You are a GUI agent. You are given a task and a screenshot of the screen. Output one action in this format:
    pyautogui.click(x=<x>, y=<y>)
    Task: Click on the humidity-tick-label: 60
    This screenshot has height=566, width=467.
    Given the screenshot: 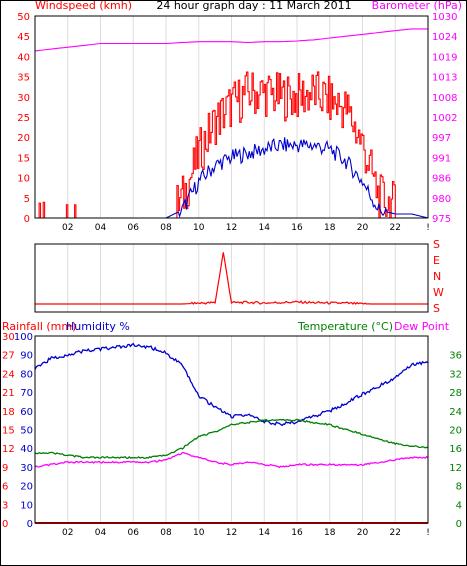 What is the action you would take?
    pyautogui.click(x=26, y=412)
    